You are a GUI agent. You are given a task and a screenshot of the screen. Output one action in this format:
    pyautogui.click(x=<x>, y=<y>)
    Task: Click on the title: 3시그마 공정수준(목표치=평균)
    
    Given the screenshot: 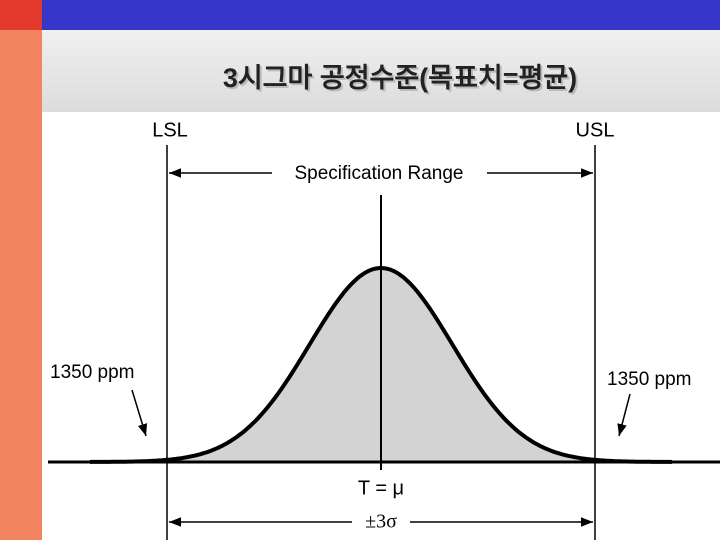 What is the action you would take?
    pyautogui.click(x=400, y=78)
    